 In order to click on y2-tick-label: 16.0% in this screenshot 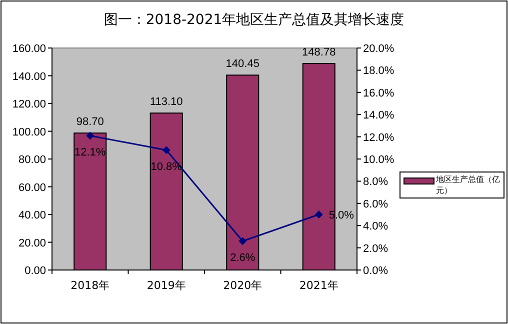, I will do `click(378, 93)`.